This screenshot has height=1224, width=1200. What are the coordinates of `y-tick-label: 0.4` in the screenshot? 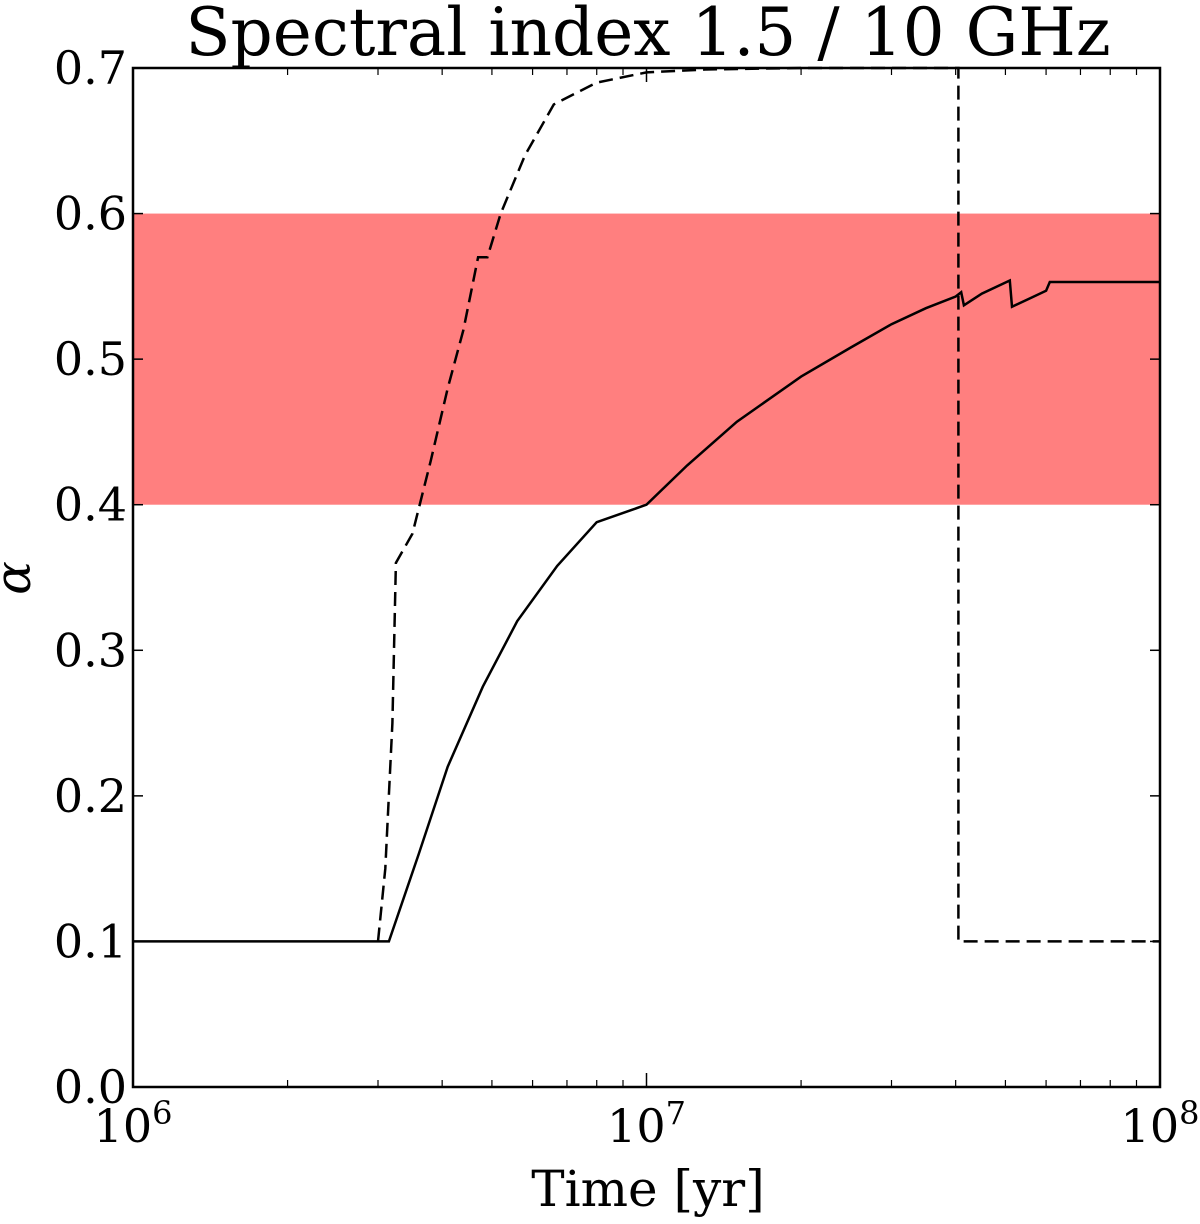 It's located at (90, 505).